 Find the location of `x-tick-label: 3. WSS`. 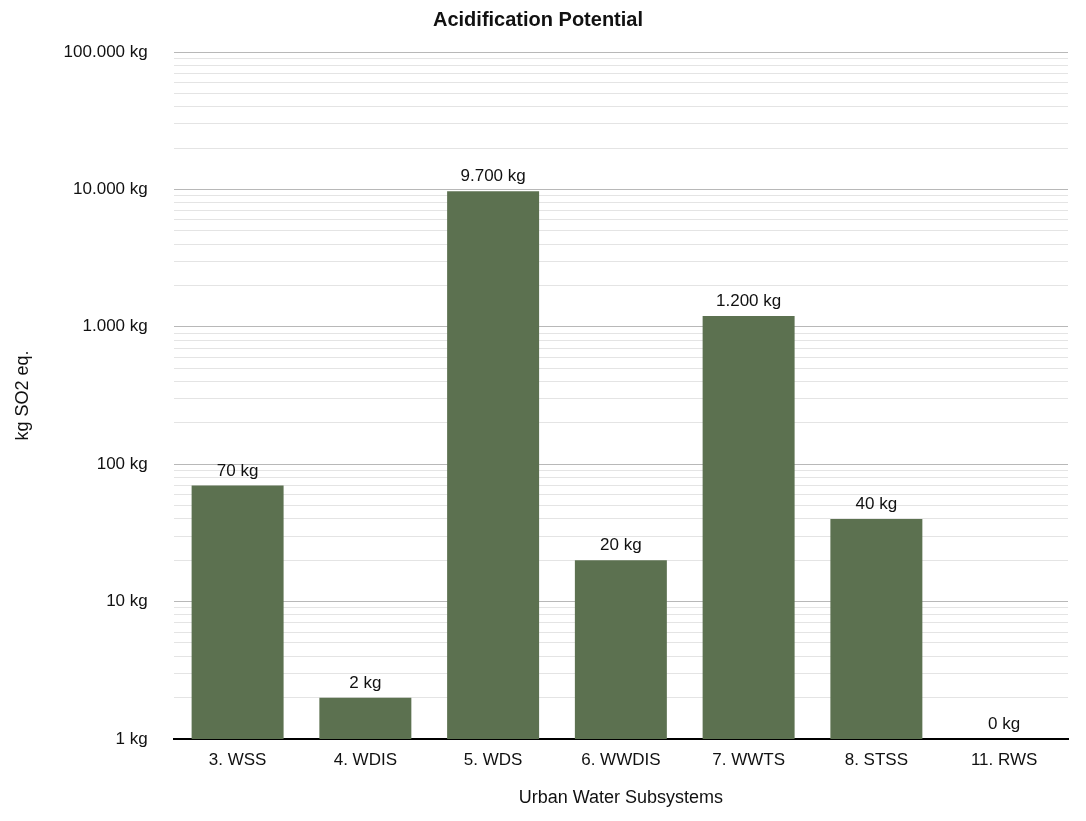

x-tick-label: 3. WSS is located at coordinates (237, 759).